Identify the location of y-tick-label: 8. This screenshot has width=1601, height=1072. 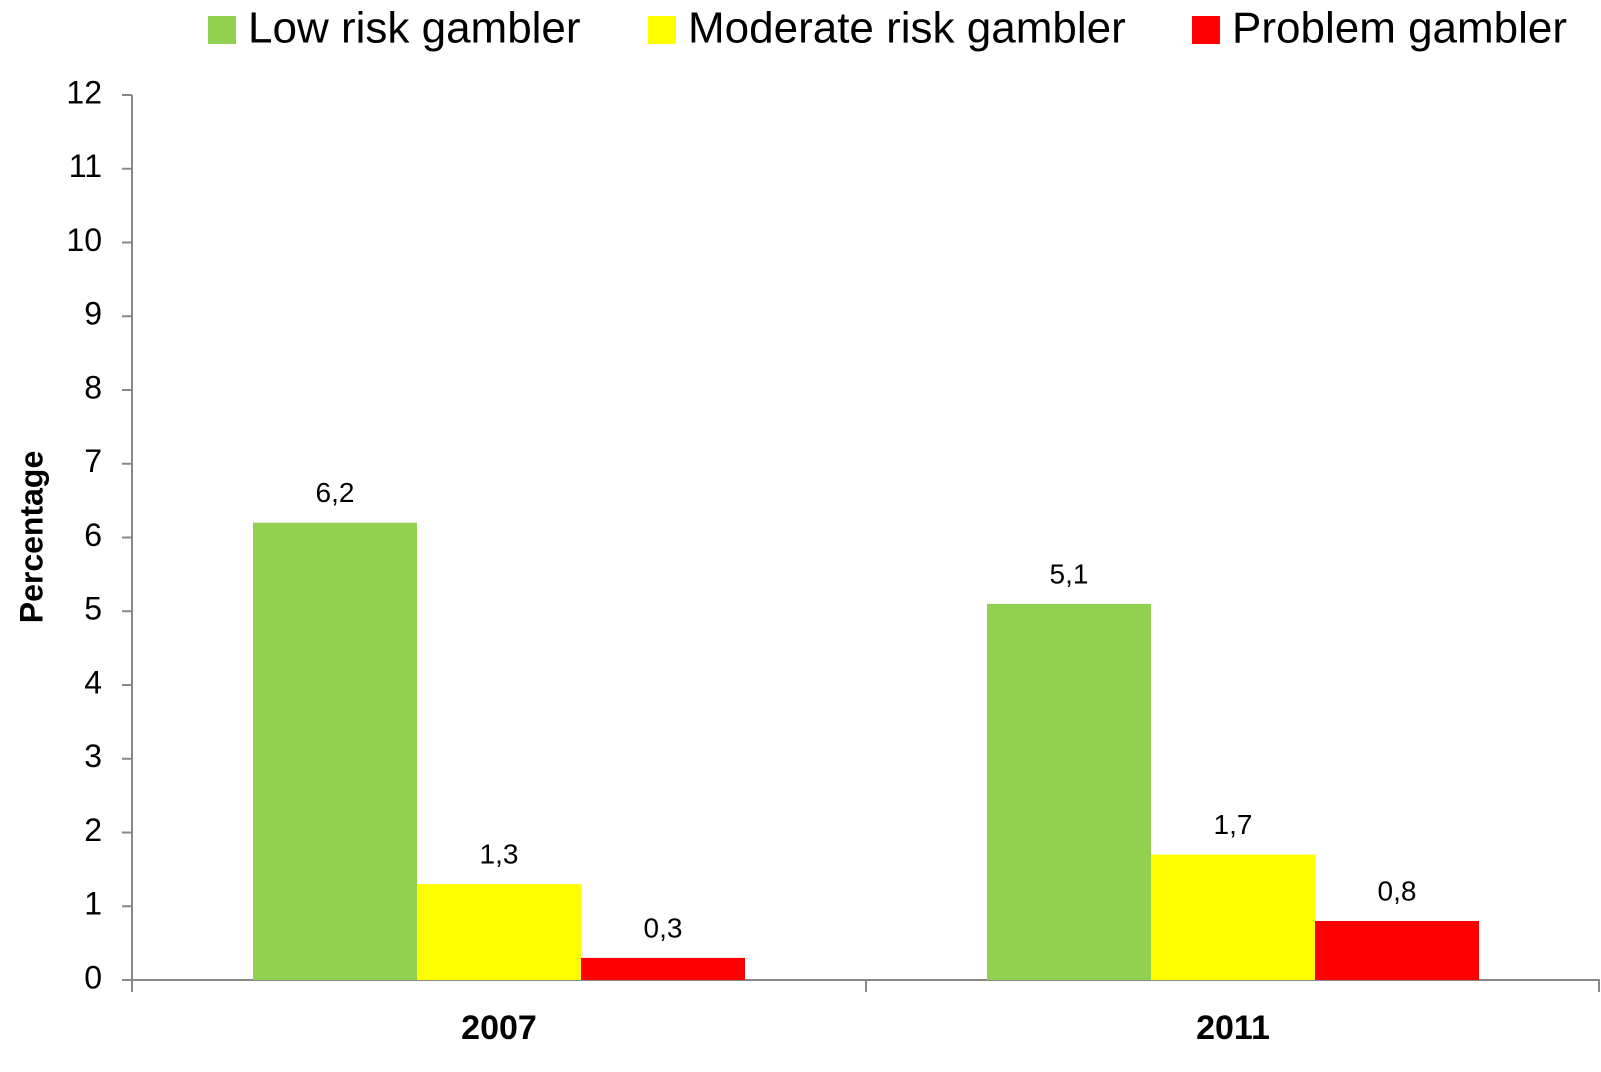
(93, 387).